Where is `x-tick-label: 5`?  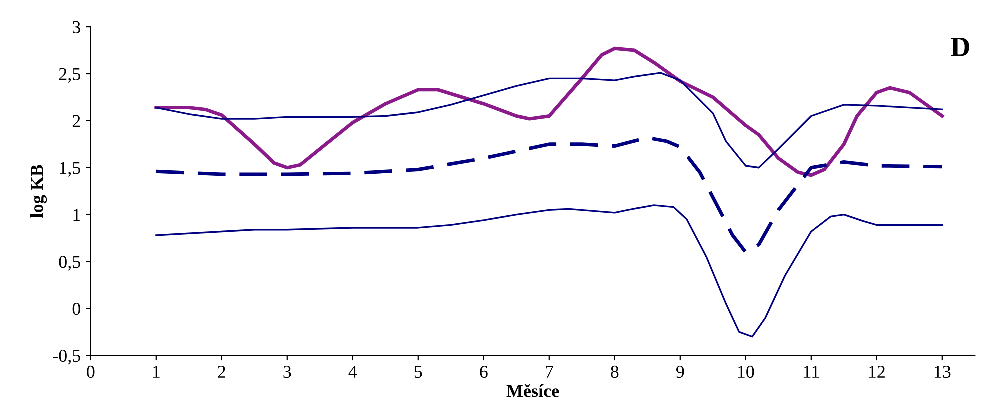
x-tick-label: 5 is located at coordinates (418, 372).